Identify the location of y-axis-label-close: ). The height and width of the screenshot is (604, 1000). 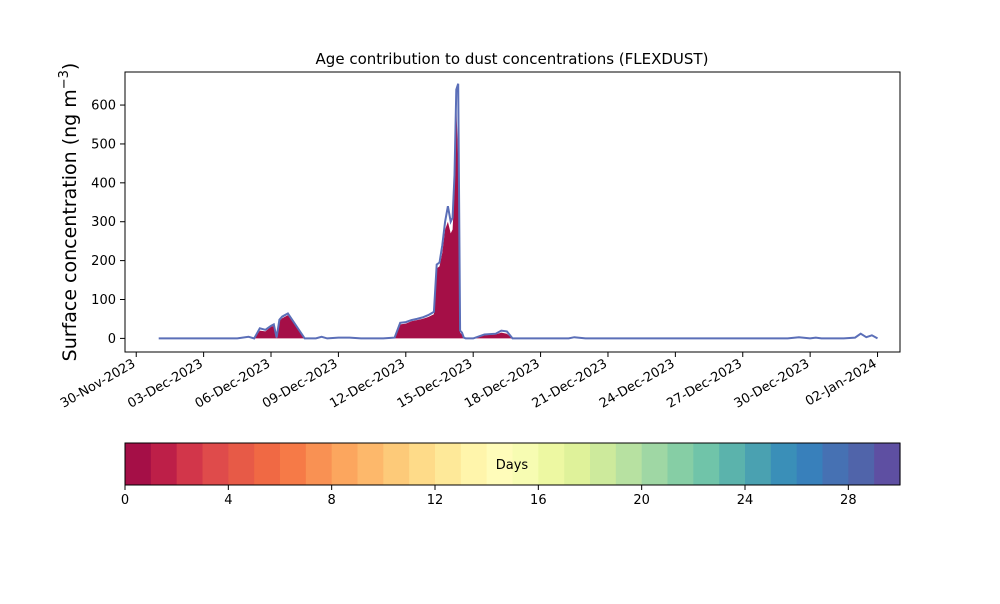
(70, 66).